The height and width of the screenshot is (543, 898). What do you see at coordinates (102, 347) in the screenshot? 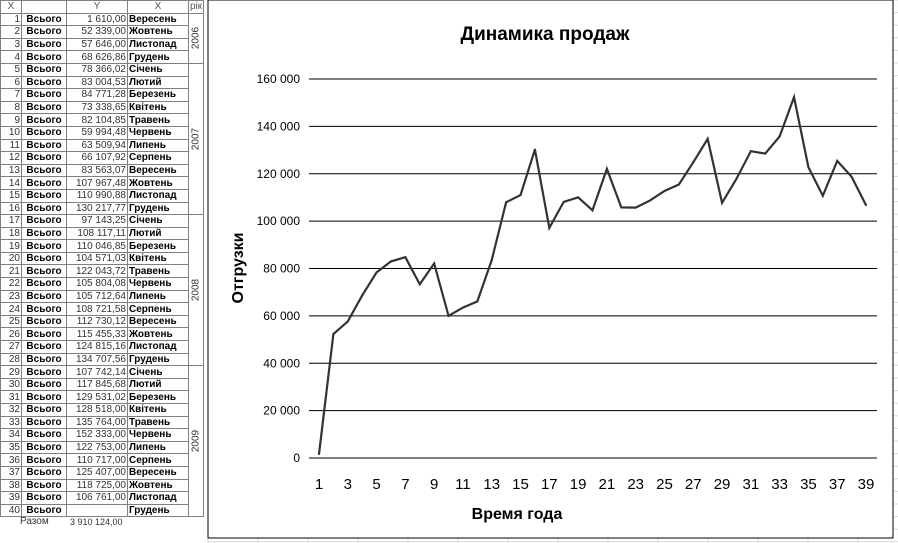
I see `table-row: 27 Всього 124 815,16 Листопад` at bounding box center [102, 347].